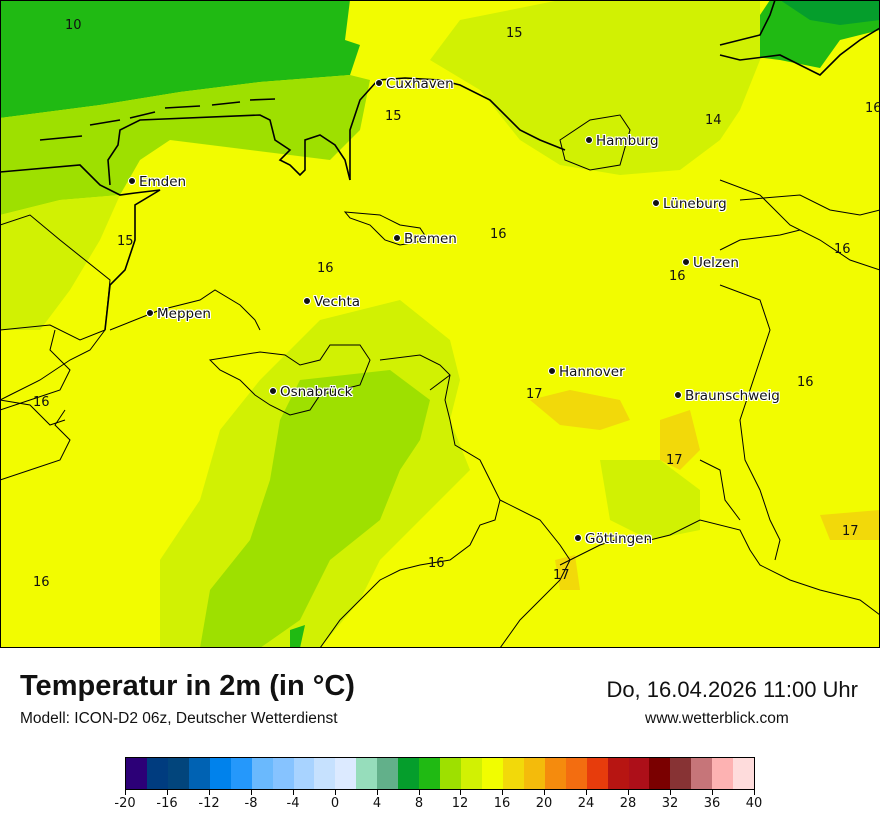 This screenshot has width=880, height=830. What do you see at coordinates (544, 803) in the screenshot?
I see `legend-tick-label: 20` at bounding box center [544, 803].